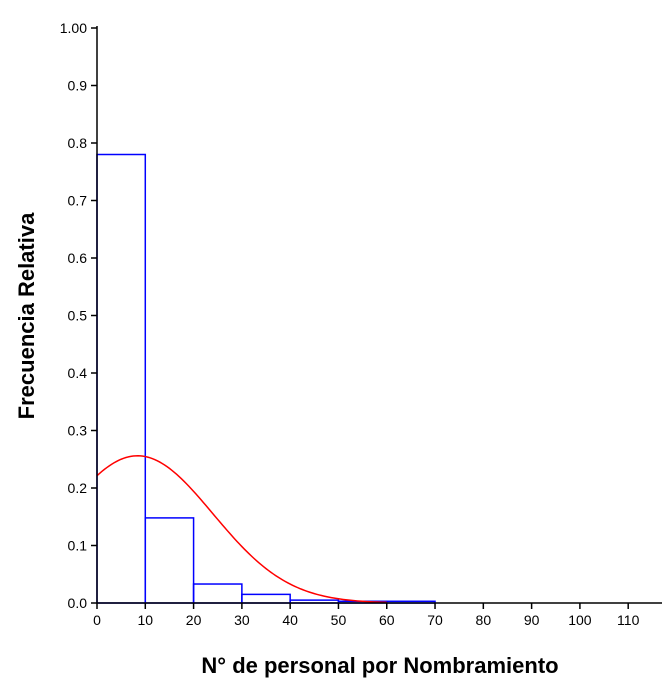  What do you see at coordinates (290, 620) in the screenshot?
I see `x-tick-label-4: 40` at bounding box center [290, 620].